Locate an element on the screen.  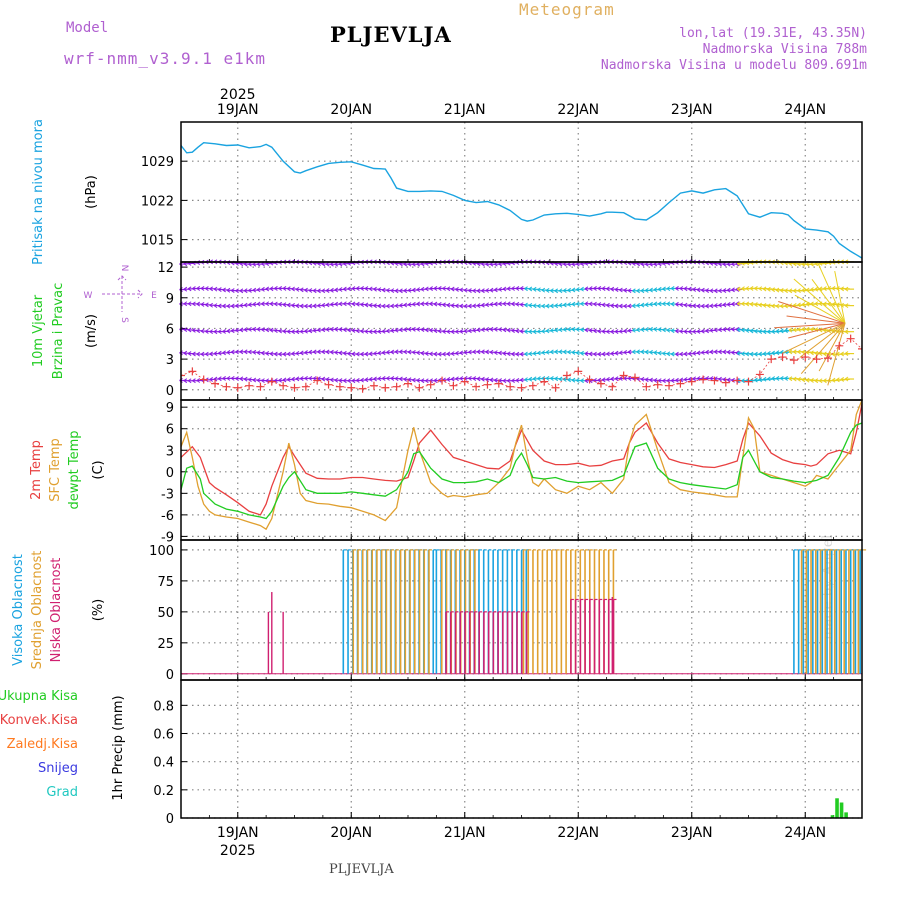
precip-legend-label: Zaledj.Kisa is located at coordinates (42, 744).